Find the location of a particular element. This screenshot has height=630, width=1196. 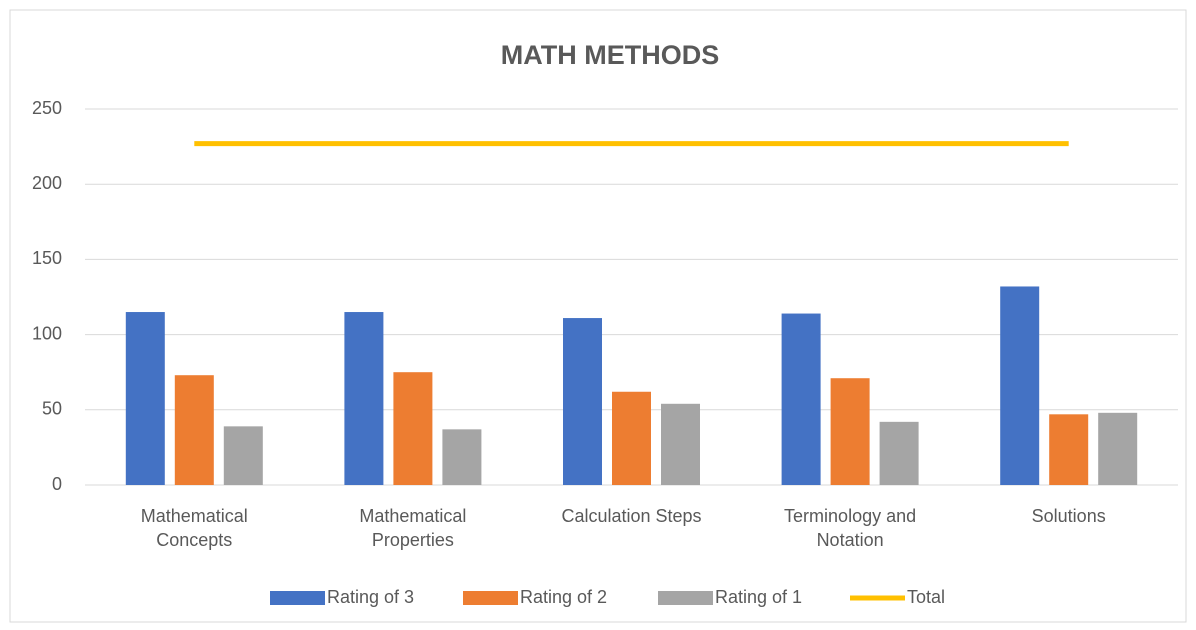

y-tick-label: 200 is located at coordinates (47, 183).